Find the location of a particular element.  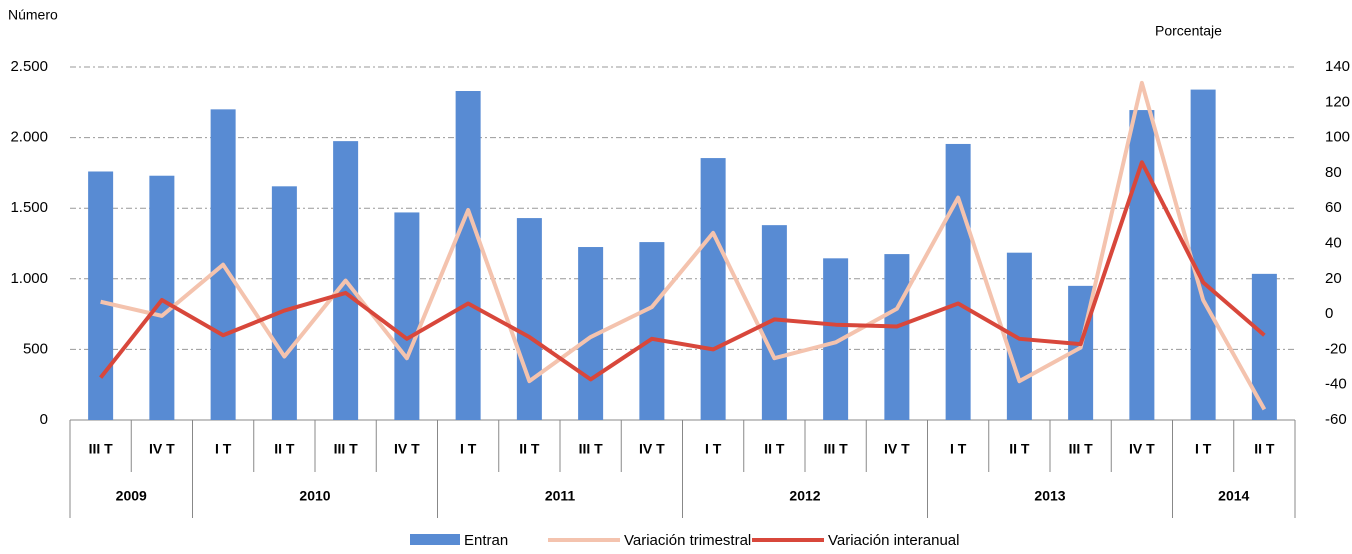

legend-swatch is located at coordinates (435, 539).